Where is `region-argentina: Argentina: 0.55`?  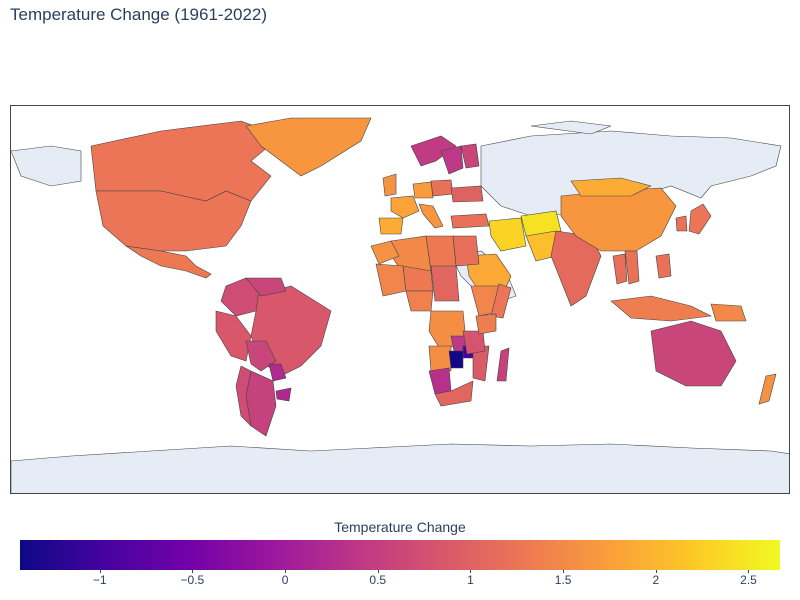 region-argentina: Argentina: 0.55 is located at coordinates (261, 403).